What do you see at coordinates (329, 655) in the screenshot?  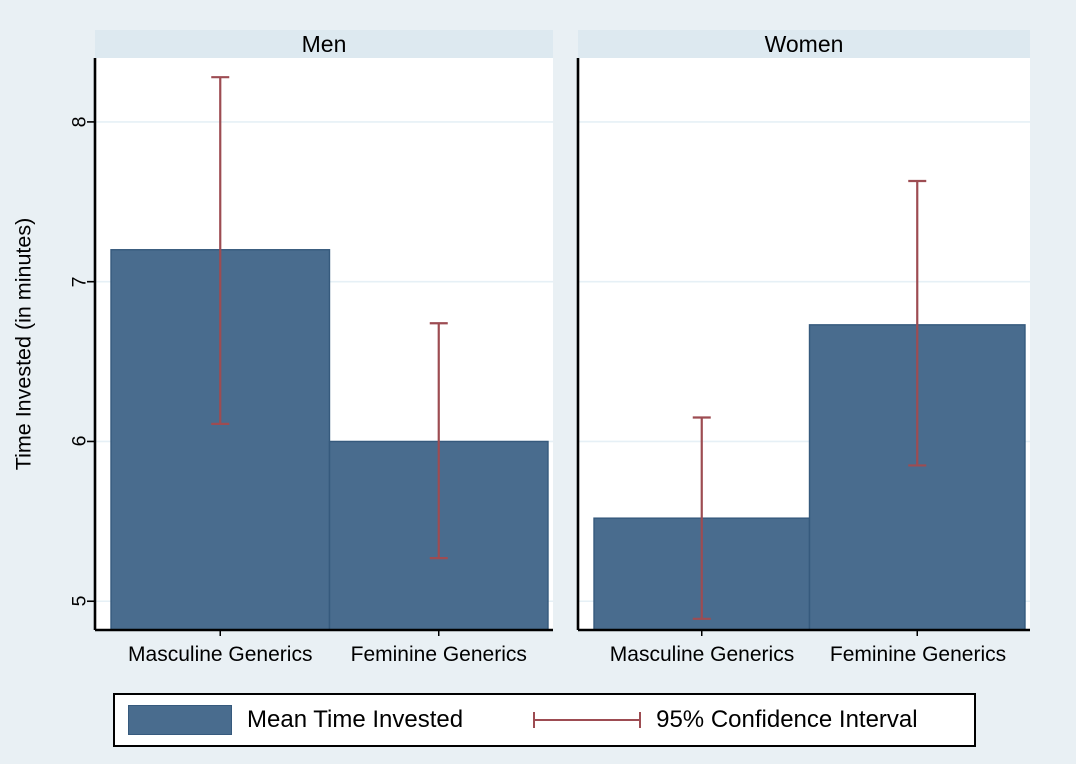 I see `men-x-axis-labels: Masculine Generics Feminine Generics` at bounding box center [329, 655].